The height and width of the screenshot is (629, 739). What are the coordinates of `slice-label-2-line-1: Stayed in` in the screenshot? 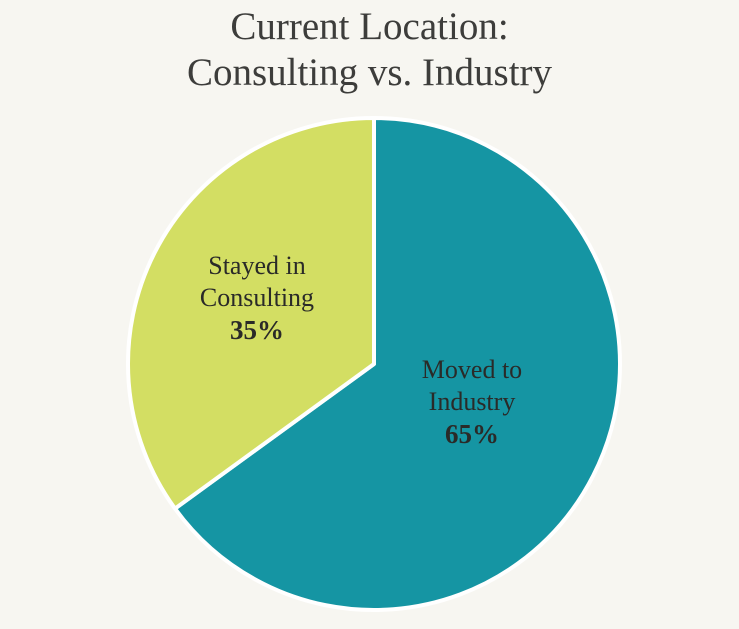 It's located at (257, 265).